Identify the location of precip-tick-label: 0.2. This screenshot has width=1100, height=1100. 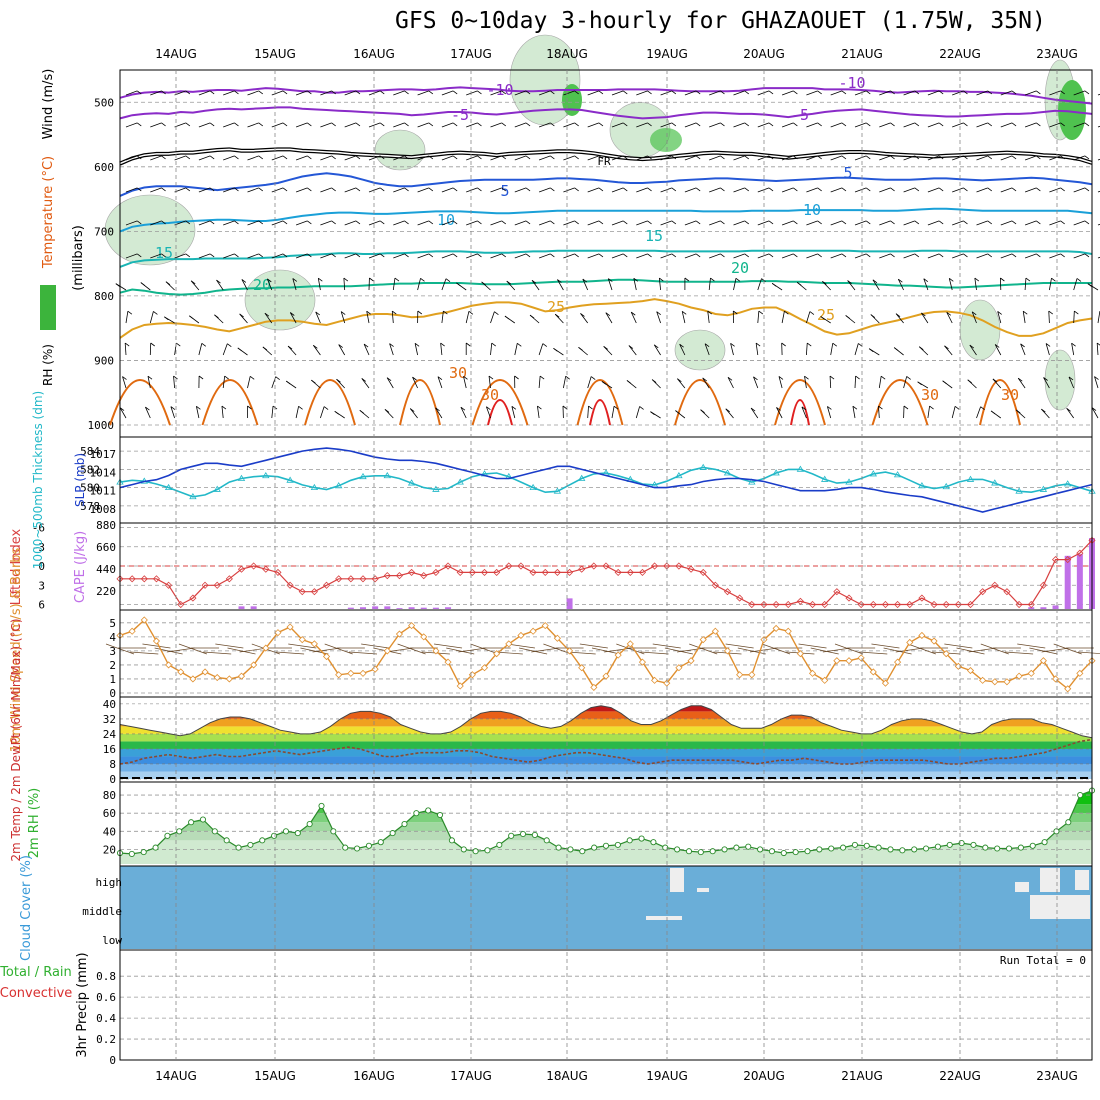
(106, 1039).